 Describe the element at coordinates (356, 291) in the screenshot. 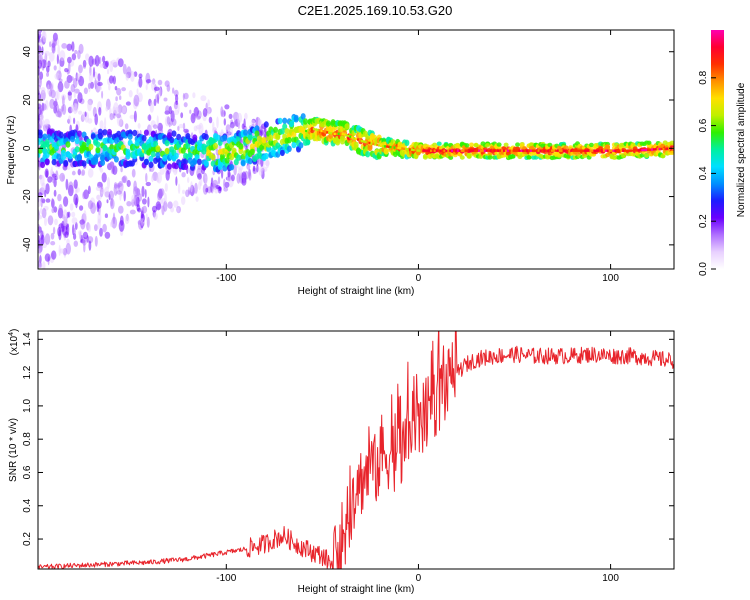

I see `spectrogram-x-axis-label: Height of straight line (km)` at that location.